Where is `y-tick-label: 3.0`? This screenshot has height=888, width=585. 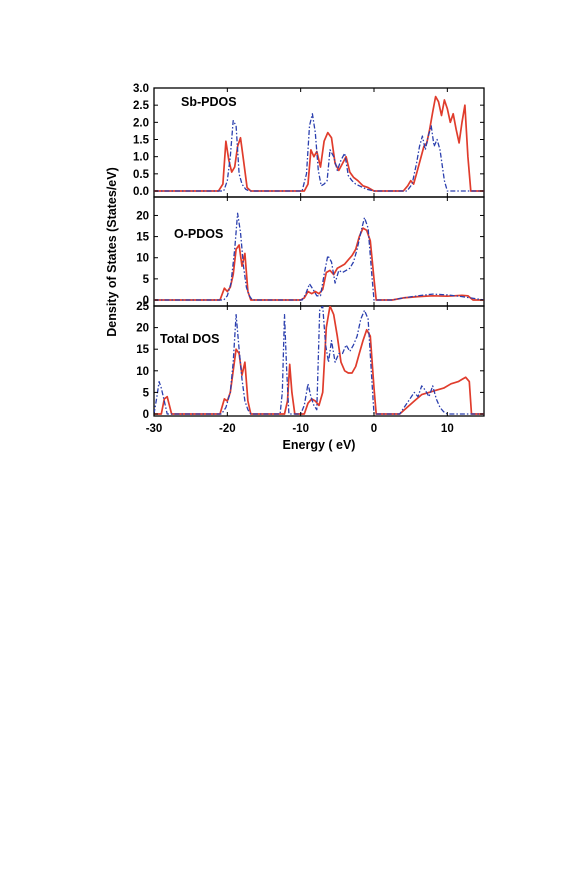
y-tick-label: 3.0 is located at coordinates (141, 89).